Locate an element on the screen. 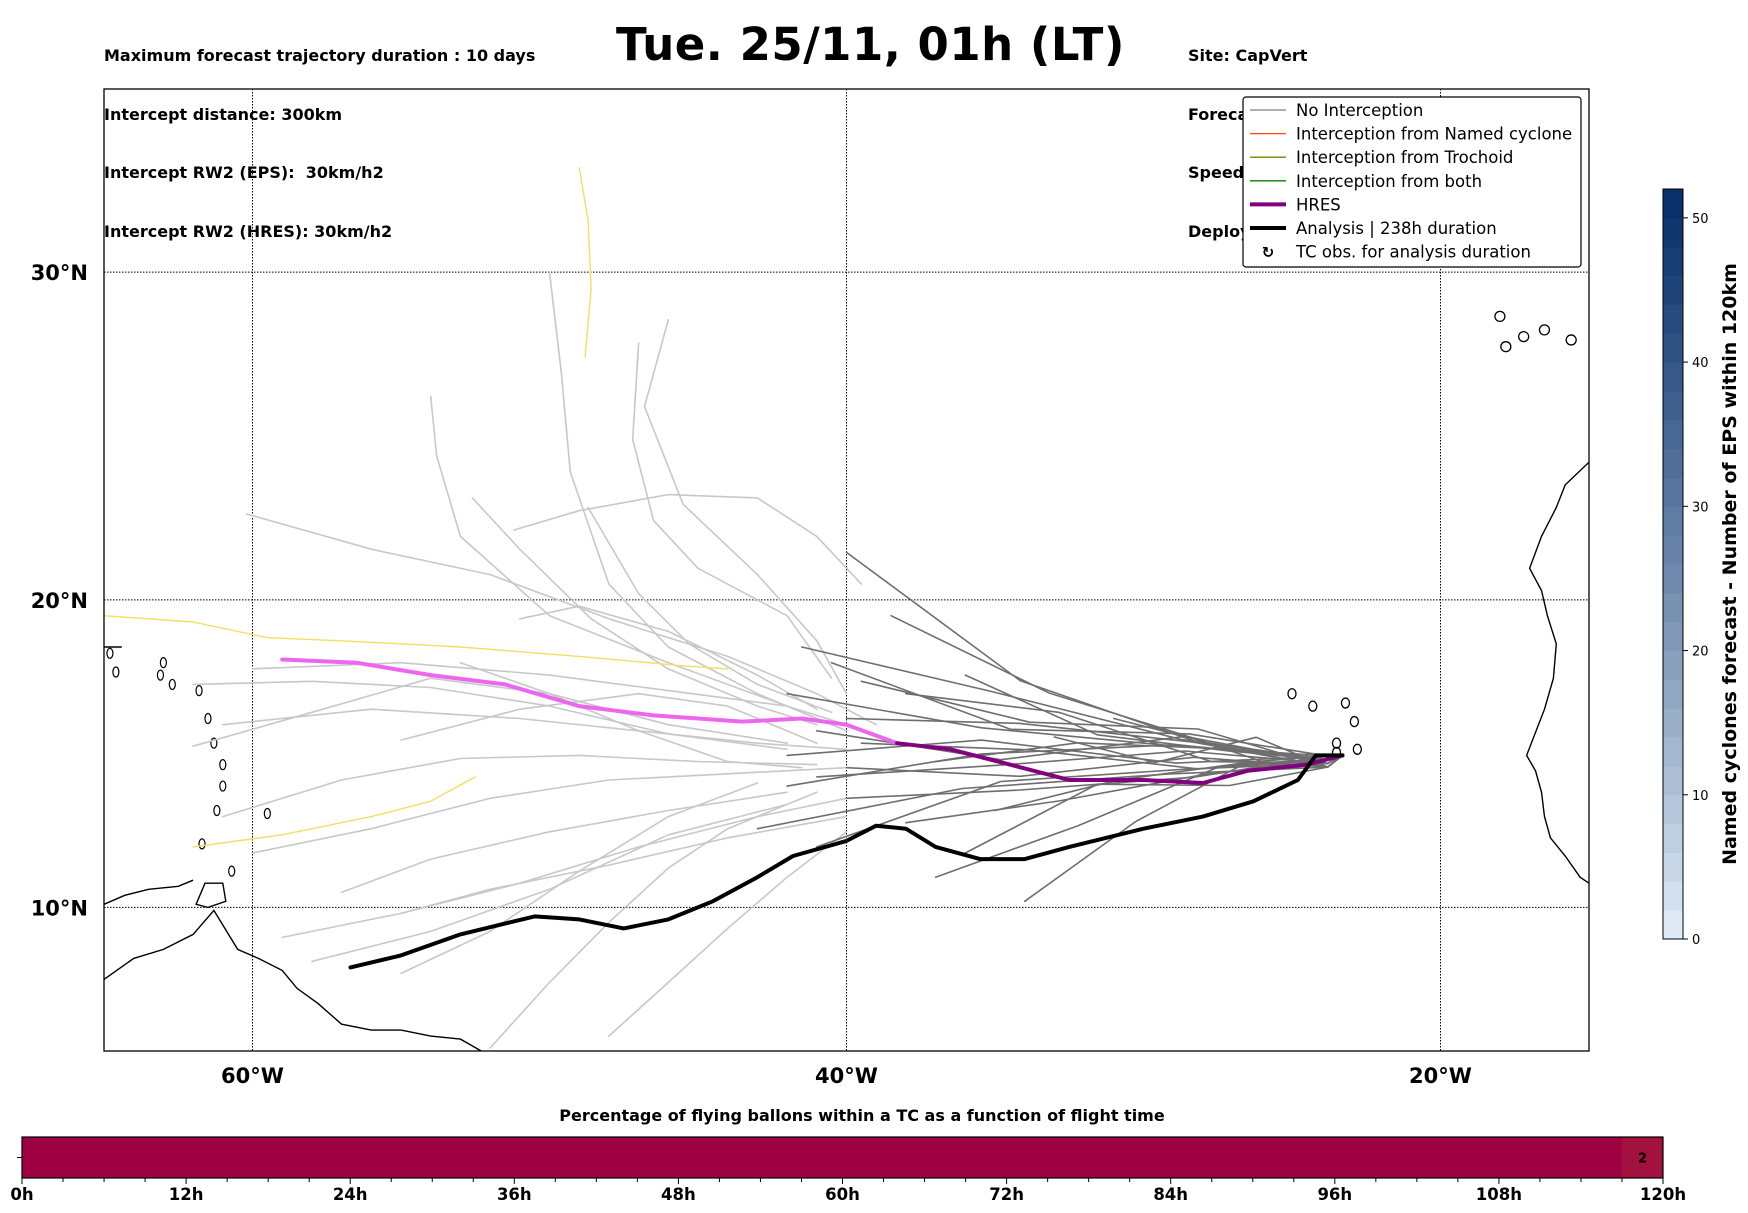 The image size is (1748, 1213). legend-box is located at coordinates (1412, 182).